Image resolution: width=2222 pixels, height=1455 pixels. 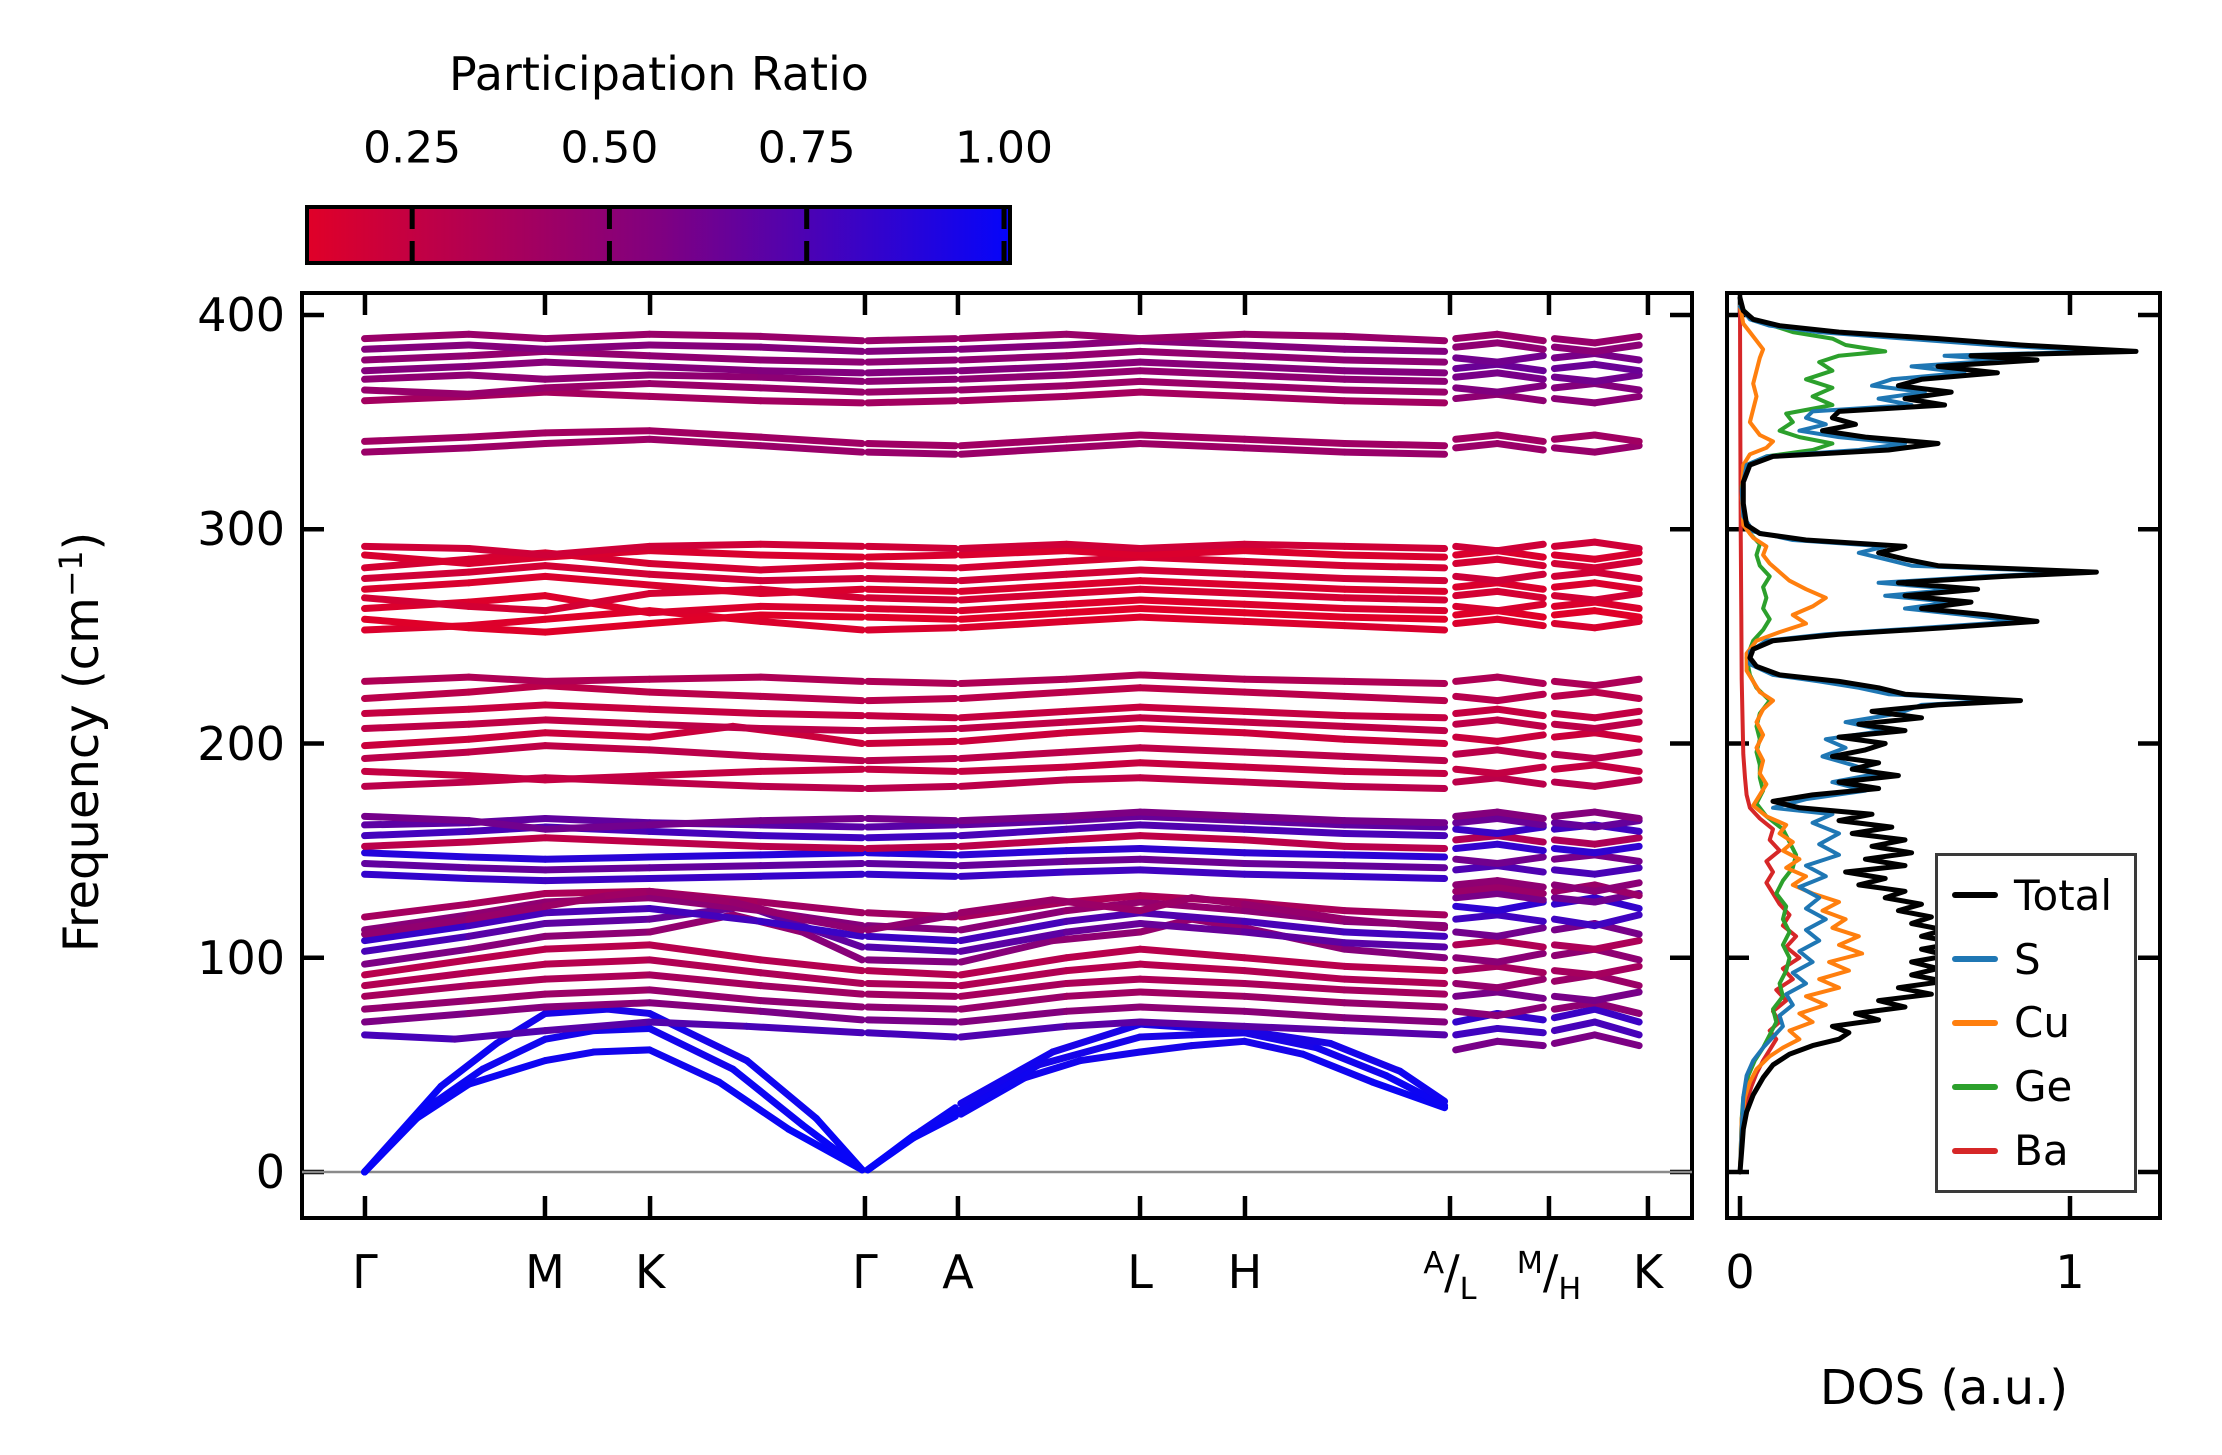 What do you see at coordinates (1245, 1272) in the screenshot?
I see `kpoint-label: H` at bounding box center [1245, 1272].